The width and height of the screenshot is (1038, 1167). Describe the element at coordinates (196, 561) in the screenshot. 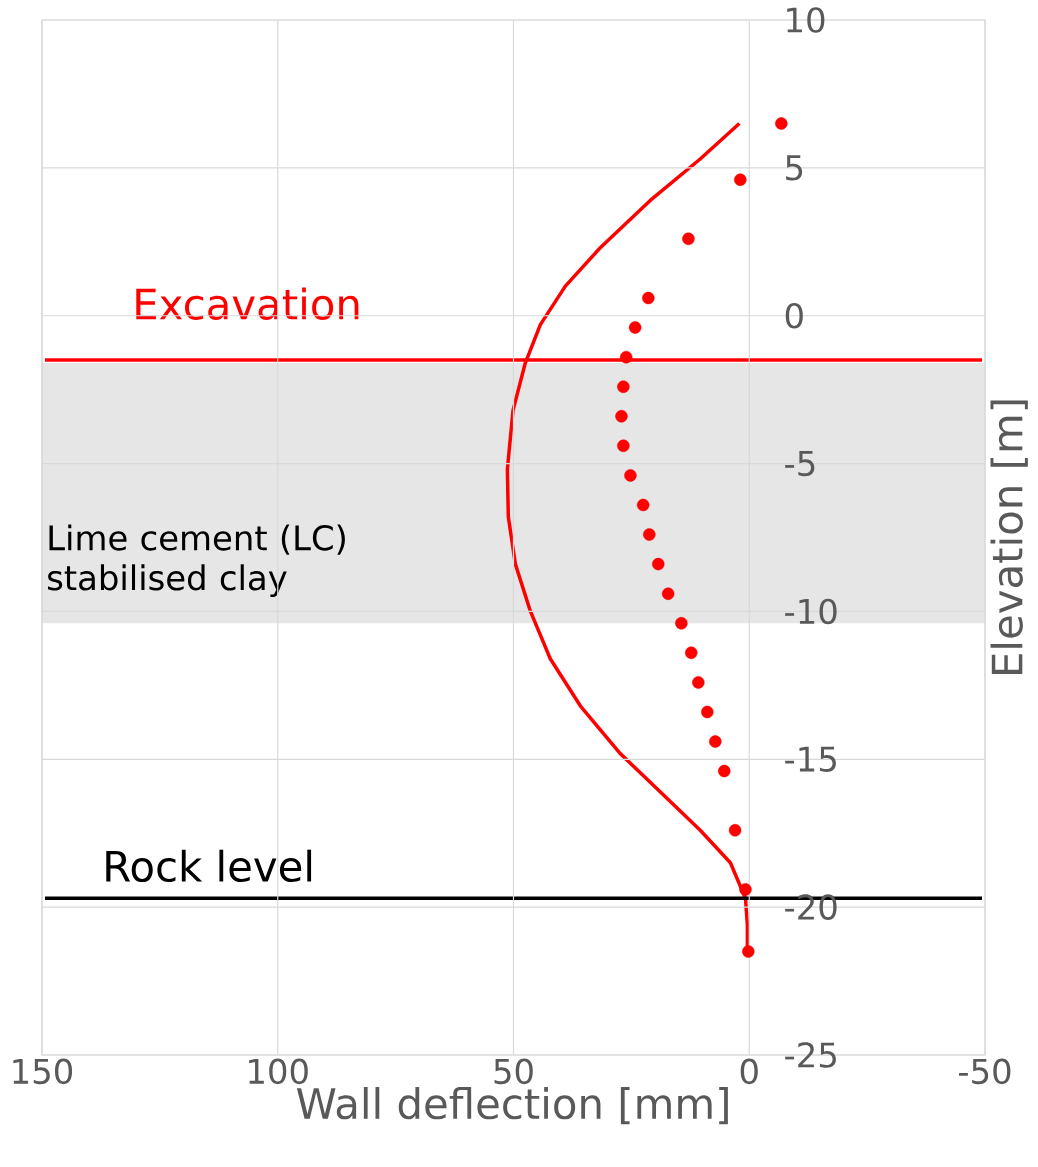

I see `band-label: Lime cement (LC) stabilised clay` at that location.